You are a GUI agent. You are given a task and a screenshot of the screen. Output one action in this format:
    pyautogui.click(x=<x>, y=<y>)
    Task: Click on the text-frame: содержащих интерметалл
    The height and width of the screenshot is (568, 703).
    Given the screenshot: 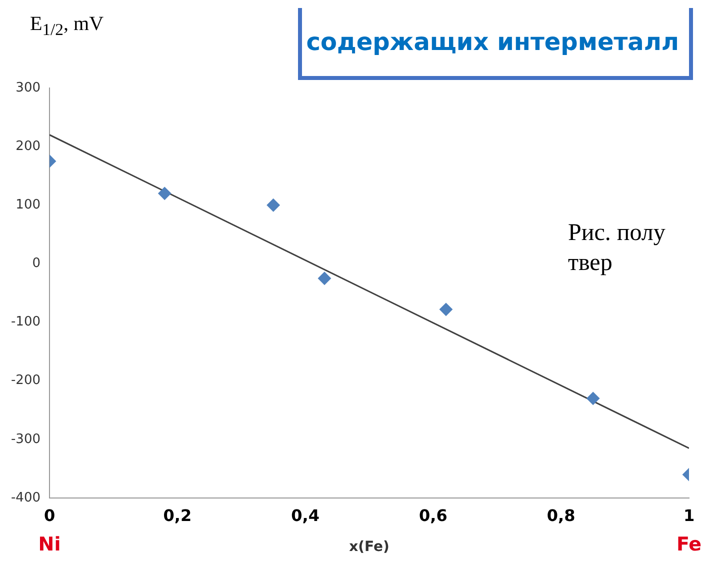 What is the action you would take?
    pyautogui.click(x=495, y=44)
    